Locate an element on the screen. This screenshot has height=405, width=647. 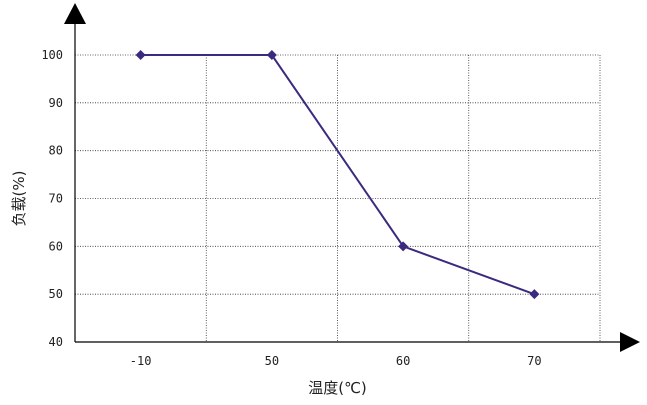
y-tick-label: 90 is located at coordinates (56, 103).